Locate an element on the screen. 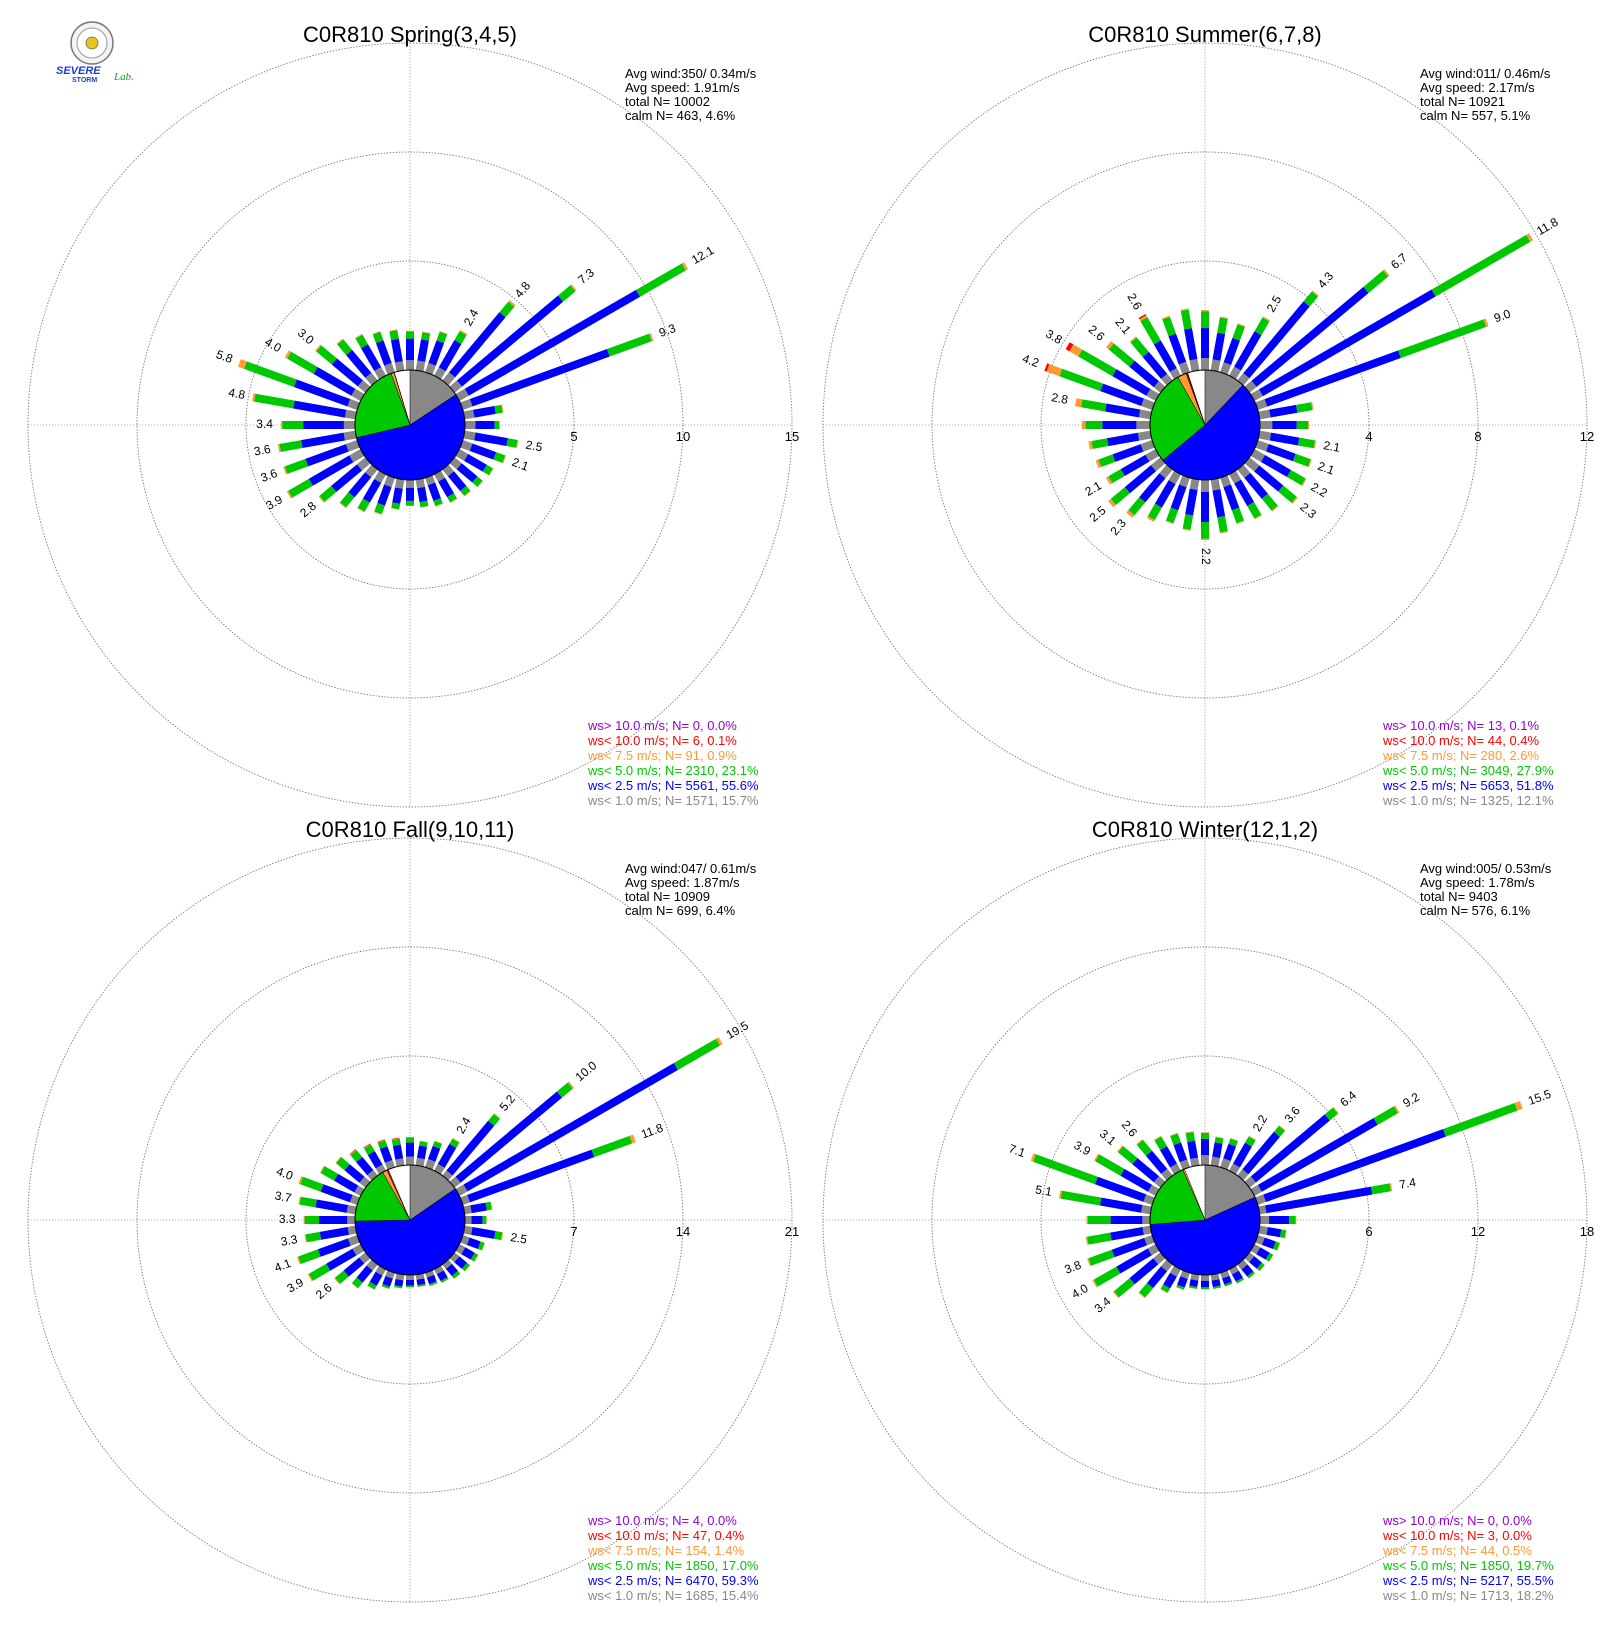 This screenshot has width=1620, height=1640. stat-line: total N= 10909 is located at coordinates (667, 896).